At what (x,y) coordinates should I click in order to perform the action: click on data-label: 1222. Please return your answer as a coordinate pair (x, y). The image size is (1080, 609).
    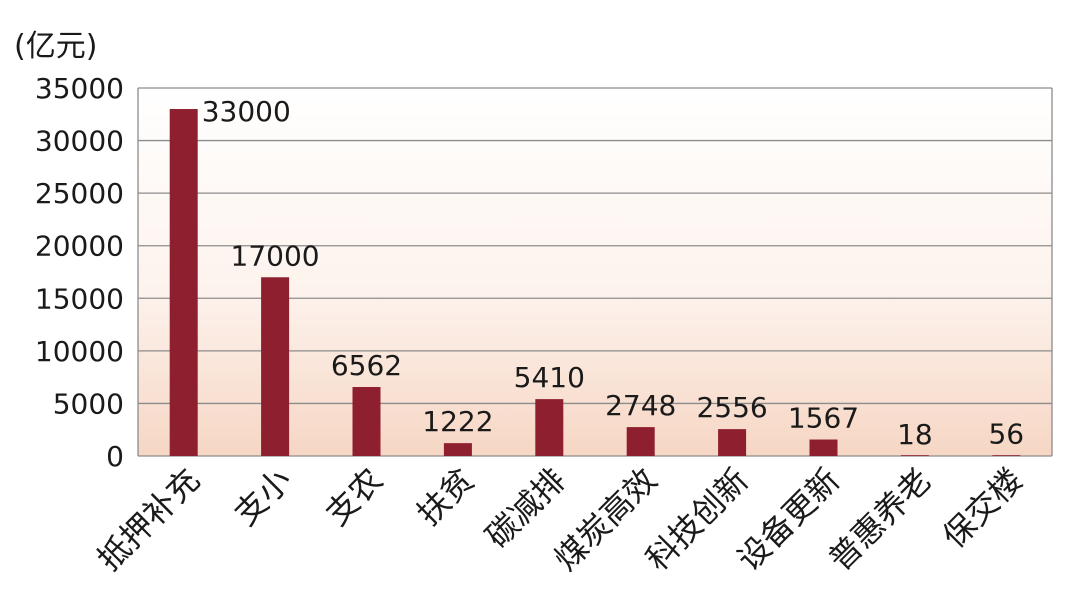
    Looking at the image, I should click on (457, 421).